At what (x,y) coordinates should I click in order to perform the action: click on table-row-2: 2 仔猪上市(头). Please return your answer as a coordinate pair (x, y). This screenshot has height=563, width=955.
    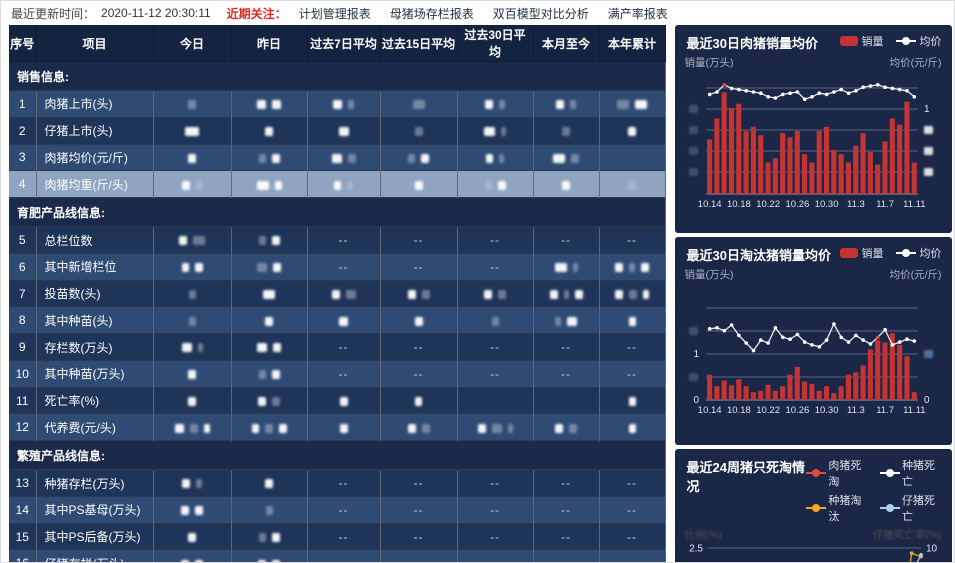
    Looking at the image, I should click on (337, 130).